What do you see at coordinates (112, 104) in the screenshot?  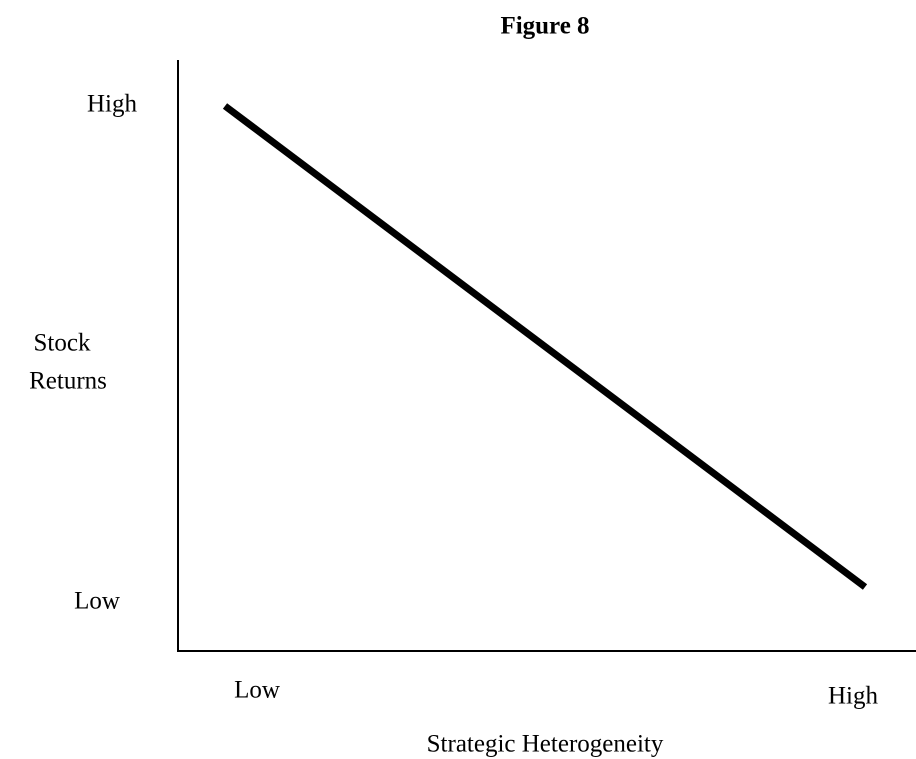 I see `y-tick-label: High` at bounding box center [112, 104].